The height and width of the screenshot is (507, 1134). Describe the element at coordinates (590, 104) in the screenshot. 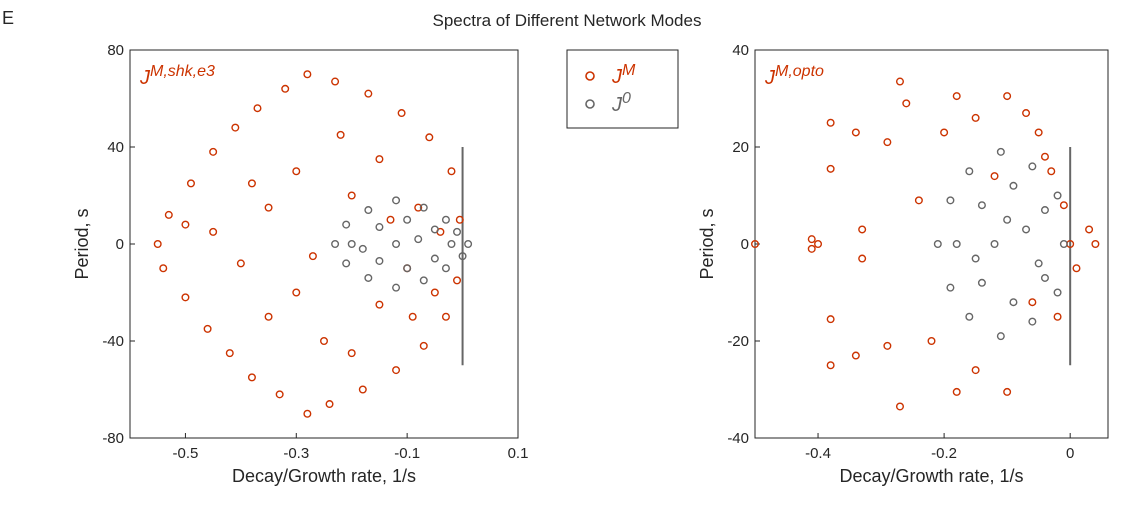

I see `legend-marker` at that location.